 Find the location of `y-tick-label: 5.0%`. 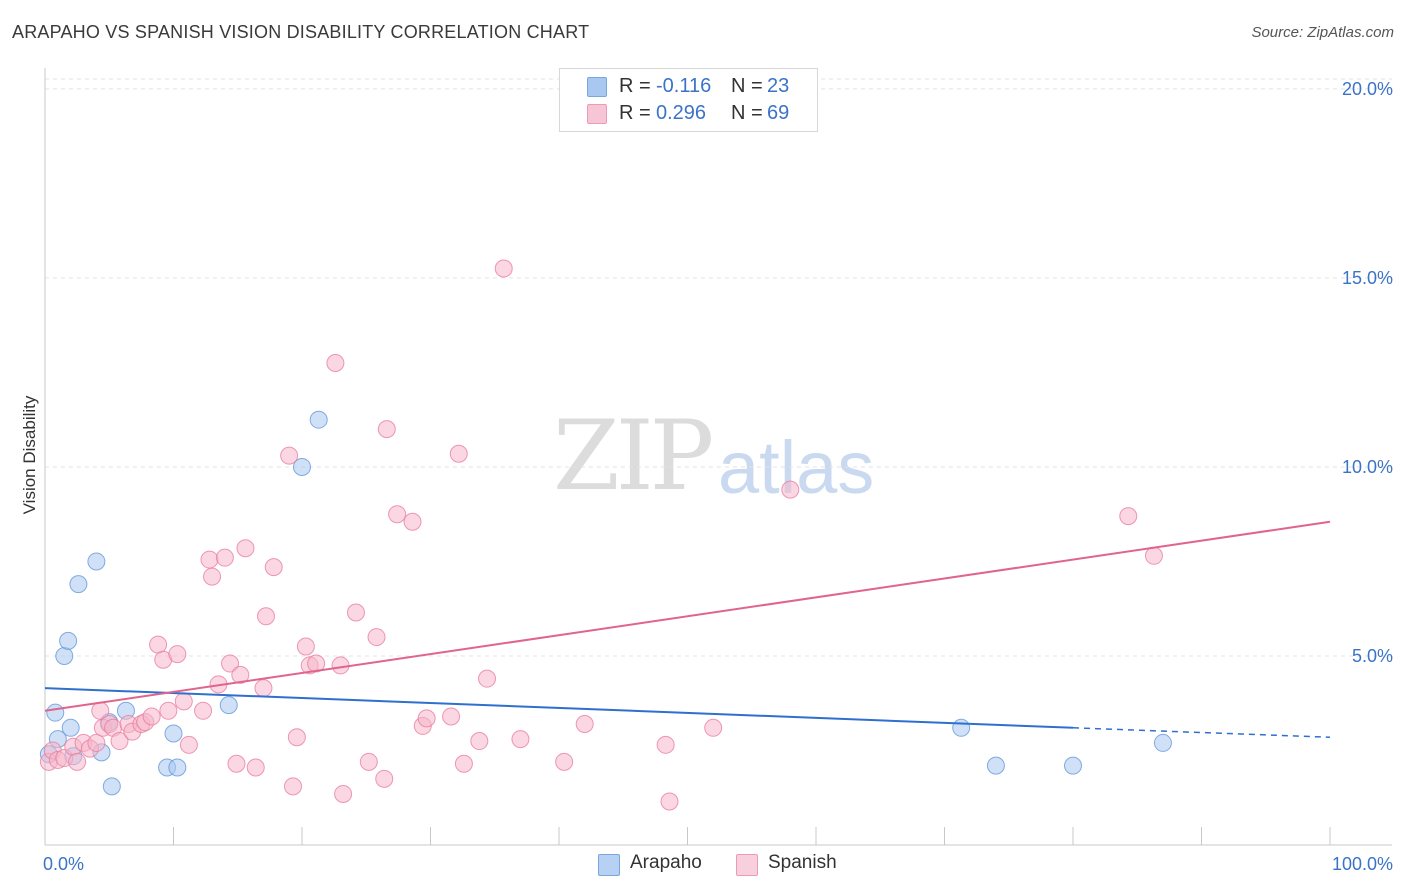

y-tick-label: 5.0% is located at coordinates (1372, 656).